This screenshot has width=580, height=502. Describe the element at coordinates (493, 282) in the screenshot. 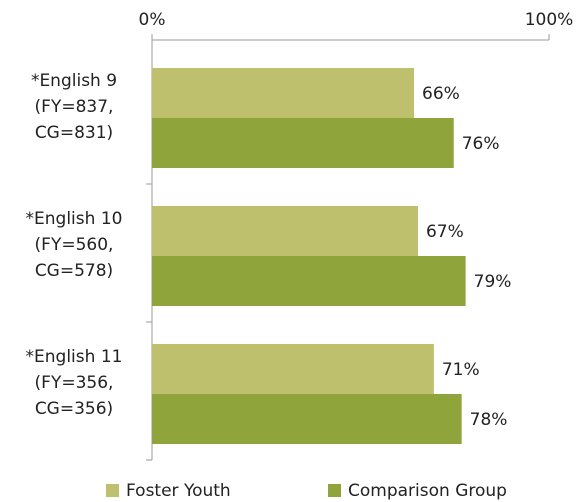

I see `value-label: 79%` at that location.